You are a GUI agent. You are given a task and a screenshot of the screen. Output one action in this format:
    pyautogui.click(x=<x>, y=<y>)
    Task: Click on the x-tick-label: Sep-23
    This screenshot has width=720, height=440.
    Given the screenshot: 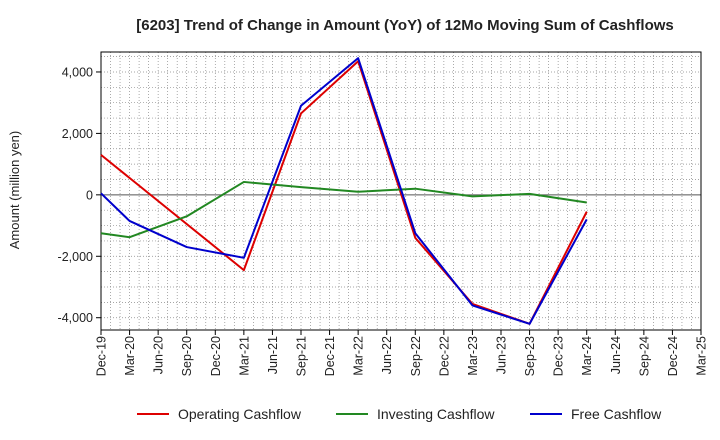 What is the action you would take?
    pyautogui.click(x=530, y=356)
    